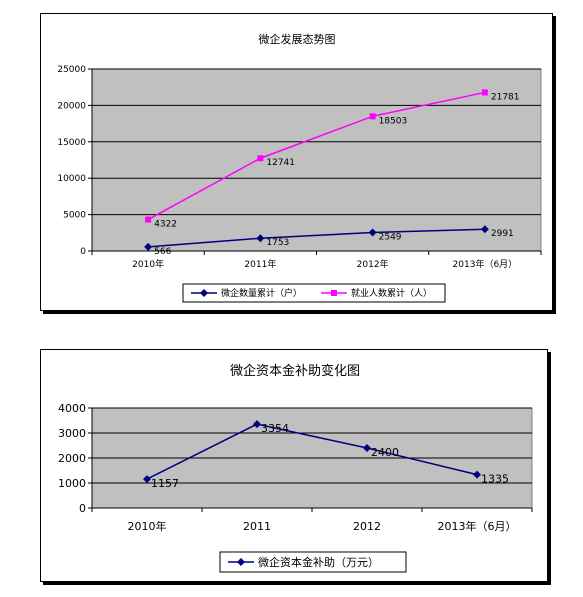  Describe the element at coordinates (391, 293) in the screenshot. I see `chart1-legend-entry: 就业人数累计（人）` at that location.